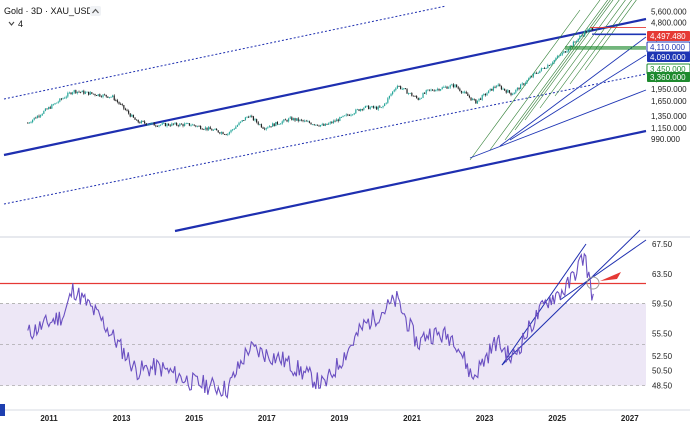  Describe the element at coordinates (2, 410) in the screenshot. I see `tradingview-logo-icon` at that location.